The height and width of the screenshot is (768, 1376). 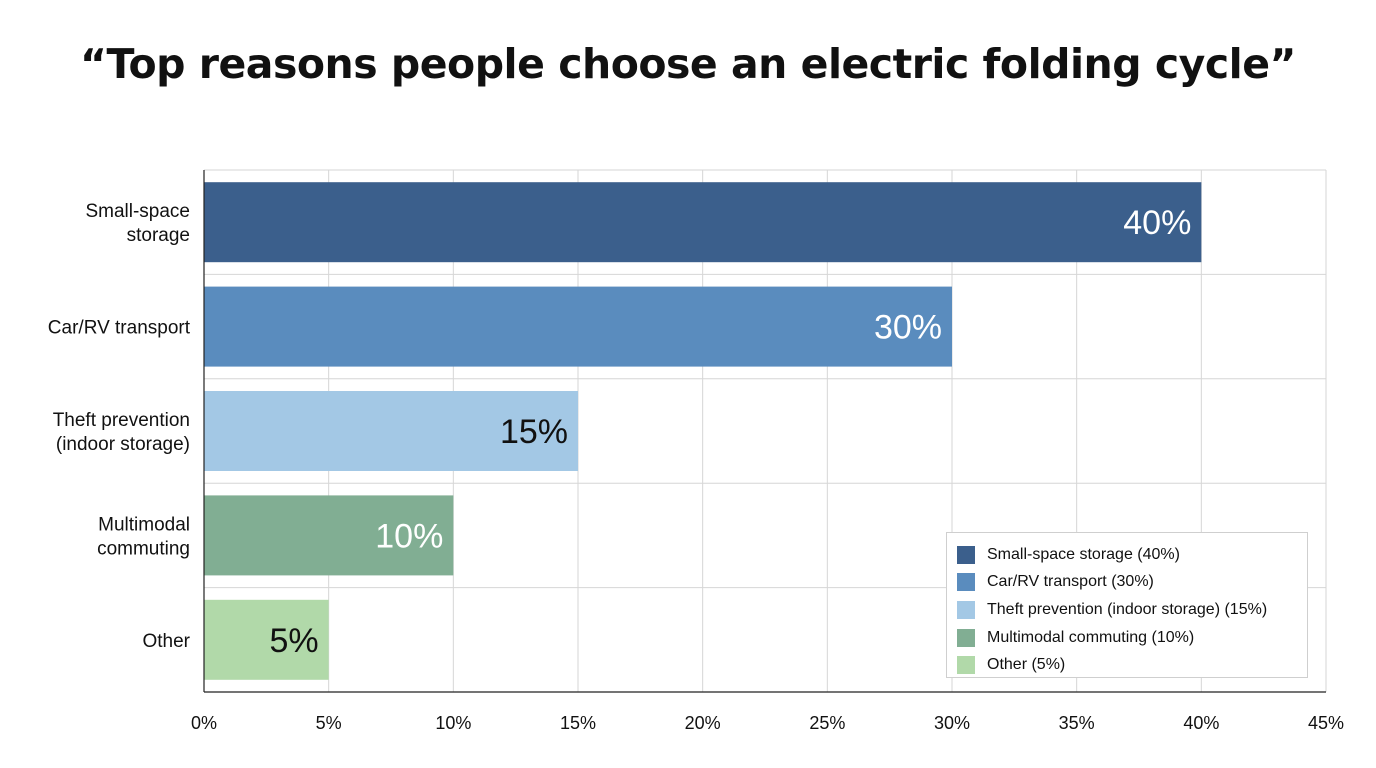 What do you see at coordinates (453, 723) in the screenshot?
I see `x-tick-label: 10%` at bounding box center [453, 723].